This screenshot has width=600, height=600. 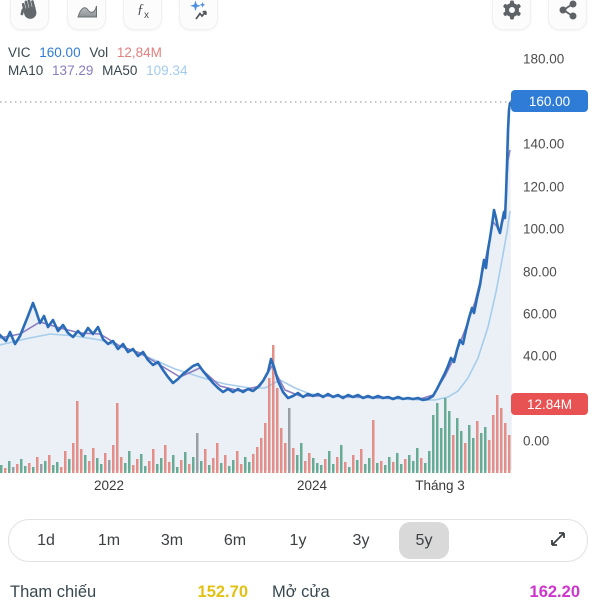 I want to click on current-volume-badge: 12.84M, so click(x=549, y=404).